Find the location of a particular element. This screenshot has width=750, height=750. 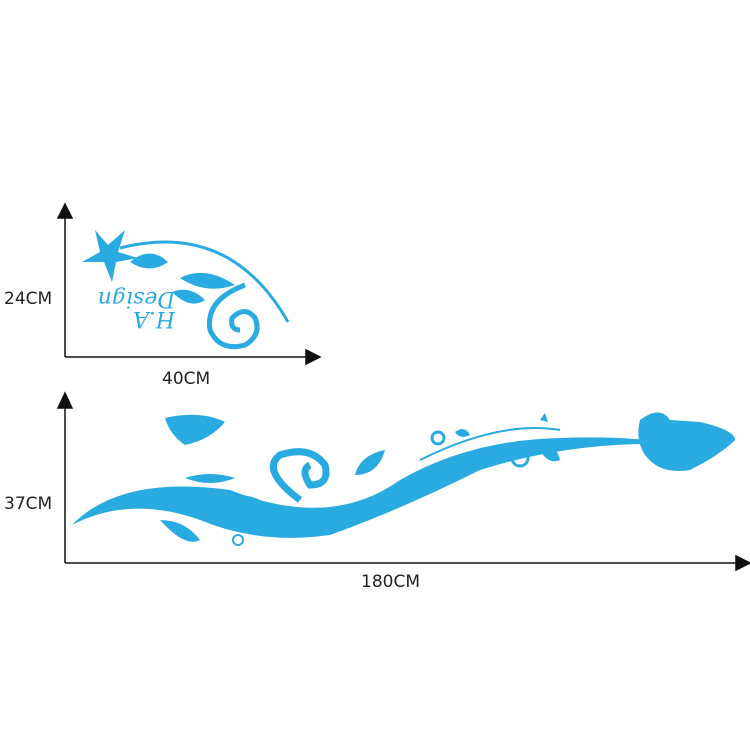

brand-logo-text: H.A Design is located at coordinates (136, 308).